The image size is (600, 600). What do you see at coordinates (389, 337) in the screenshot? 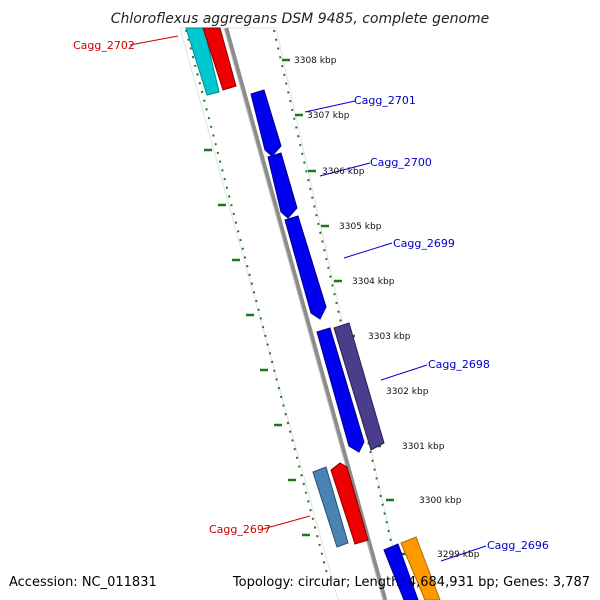
I see `tick-label-3303: 3303 kbp` at bounding box center [389, 337].